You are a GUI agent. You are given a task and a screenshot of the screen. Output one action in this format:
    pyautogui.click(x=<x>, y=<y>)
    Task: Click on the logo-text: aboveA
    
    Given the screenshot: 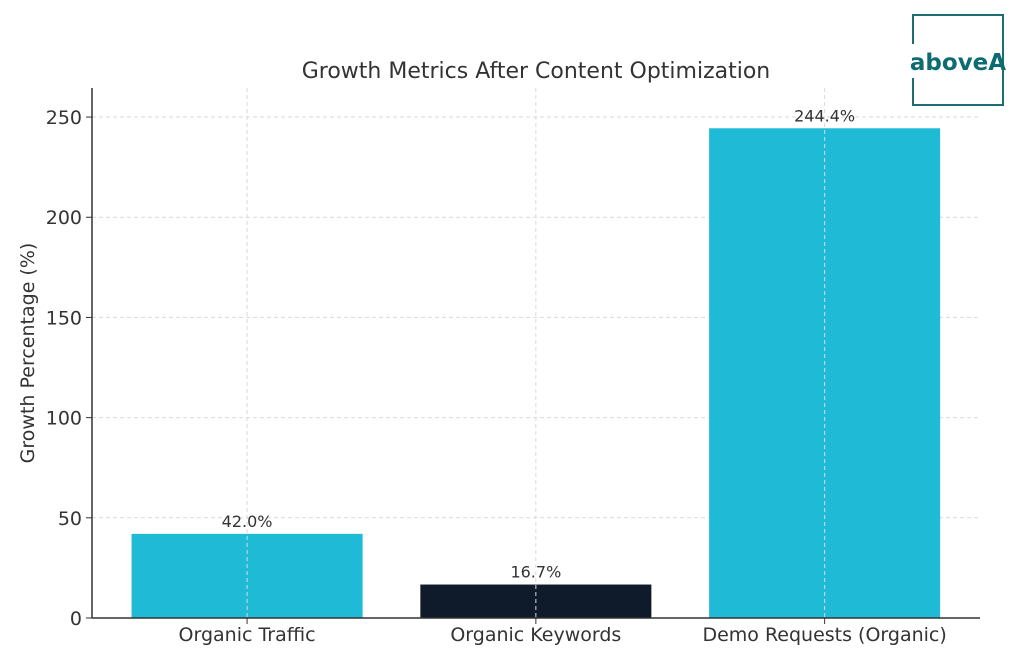 What is the action you would take?
    pyautogui.click(x=958, y=63)
    